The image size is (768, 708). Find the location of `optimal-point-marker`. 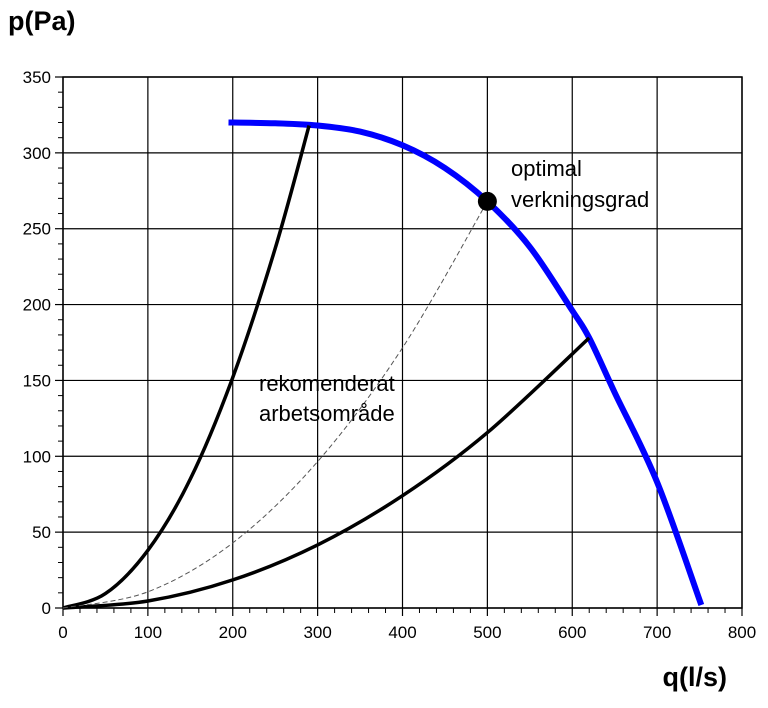

optimal-point-marker is located at coordinates (487, 201).